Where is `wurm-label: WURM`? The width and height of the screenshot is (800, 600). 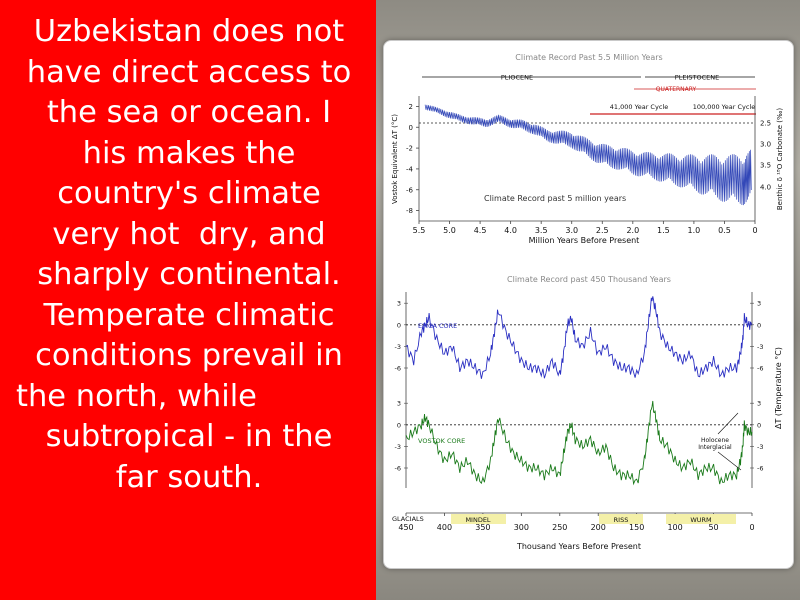
wurm-label: WURM is located at coordinates (700, 520).